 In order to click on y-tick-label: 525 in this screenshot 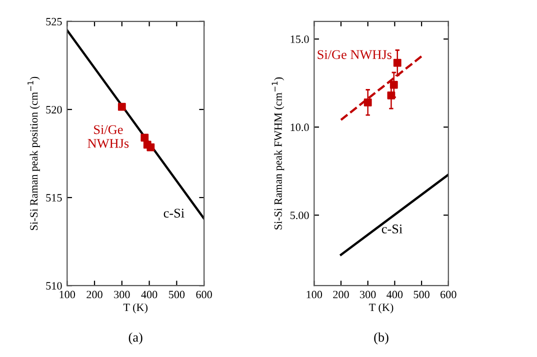, I will do `click(54, 22)`.